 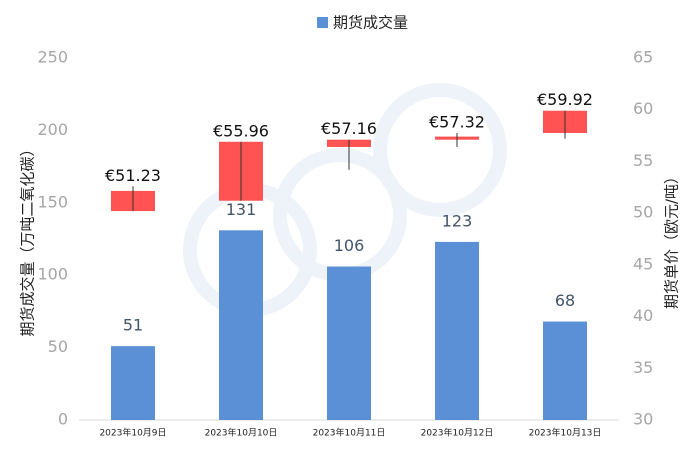 What do you see at coordinates (643, 160) in the screenshot?
I see `y2-tick-label: 55` at bounding box center [643, 160].